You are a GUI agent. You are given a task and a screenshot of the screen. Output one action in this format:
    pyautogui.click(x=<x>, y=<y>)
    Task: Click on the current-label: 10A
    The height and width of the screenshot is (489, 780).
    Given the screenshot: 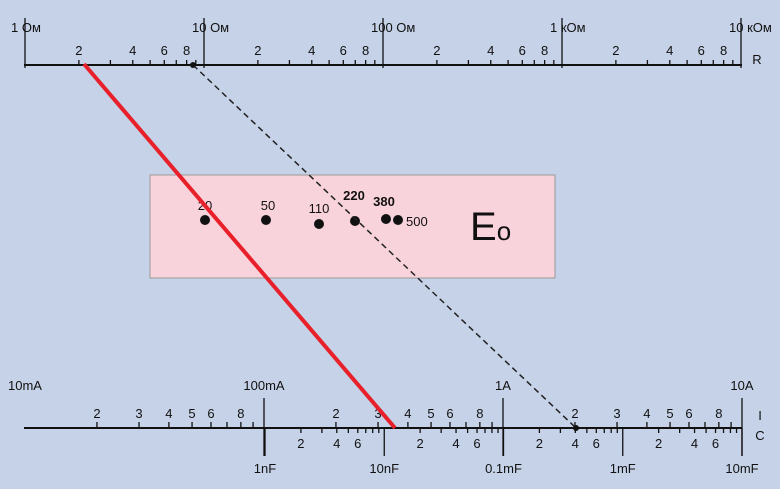 What is the action you would take?
    pyautogui.click(x=741, y=385)
    